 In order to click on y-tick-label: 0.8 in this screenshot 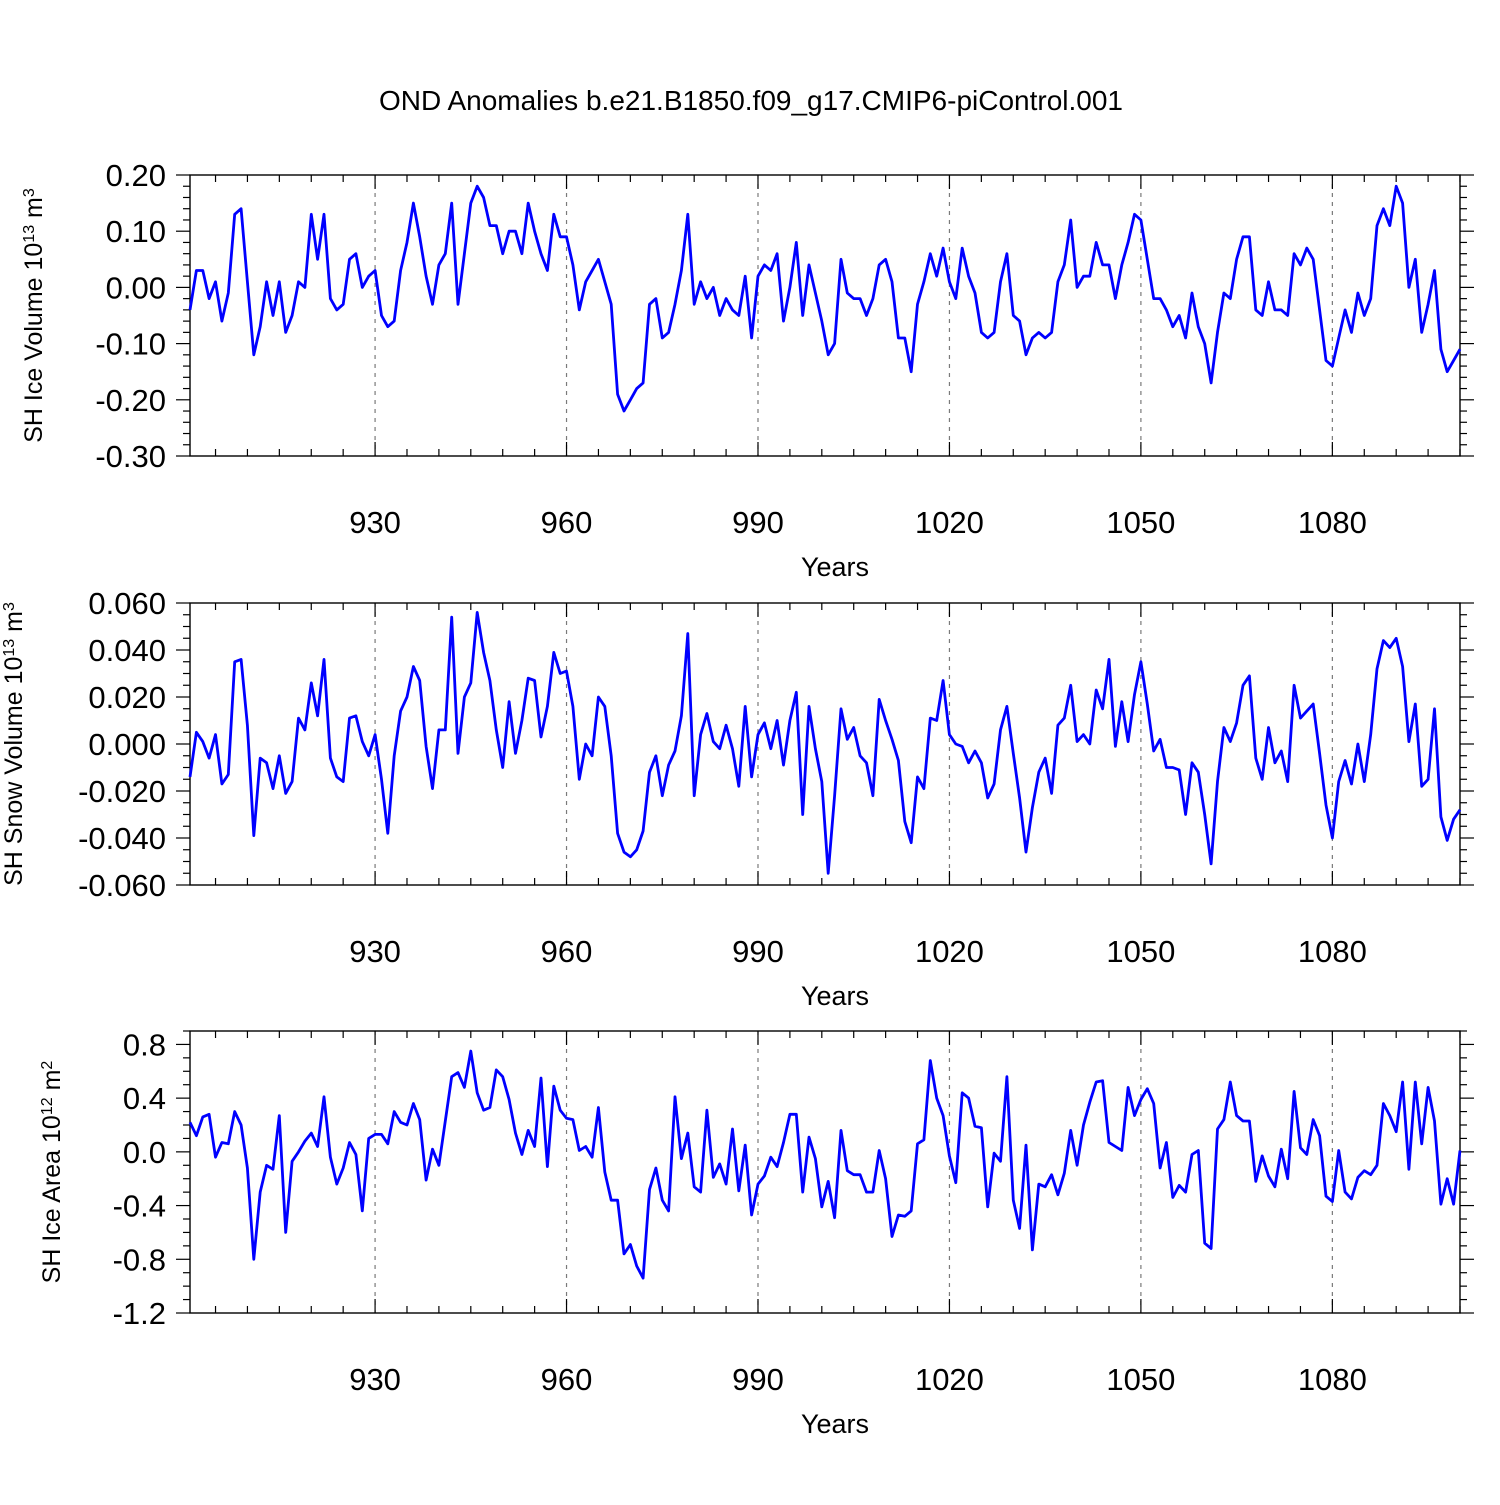, I will do `click(144, 1044)`.